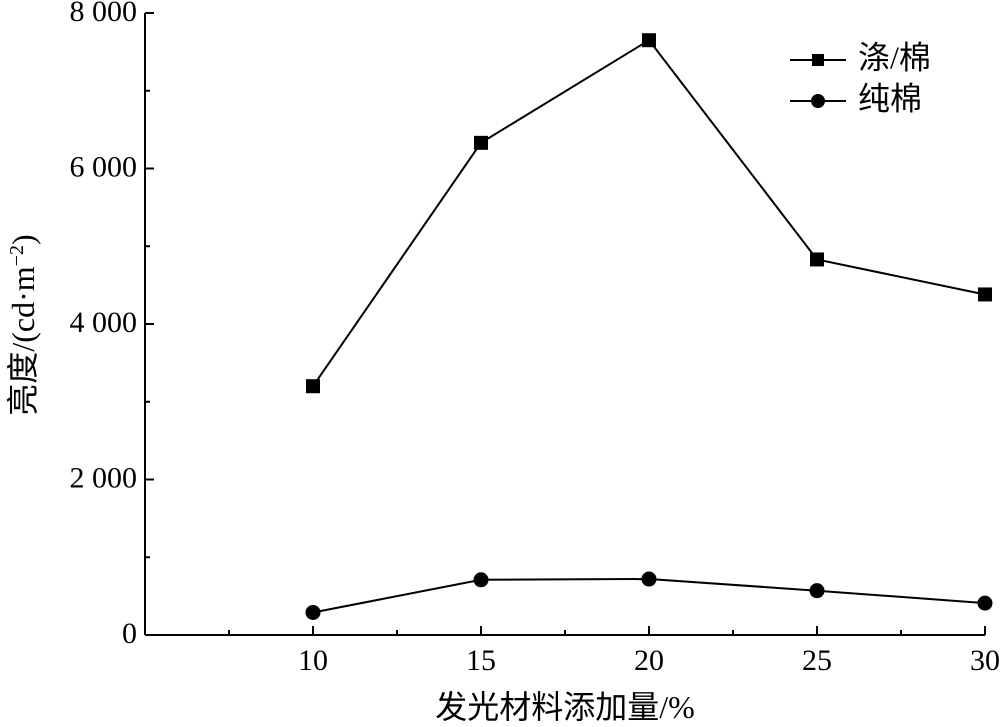  I want to click on legend-label-series-2: 纯棉, so click(890, 98).